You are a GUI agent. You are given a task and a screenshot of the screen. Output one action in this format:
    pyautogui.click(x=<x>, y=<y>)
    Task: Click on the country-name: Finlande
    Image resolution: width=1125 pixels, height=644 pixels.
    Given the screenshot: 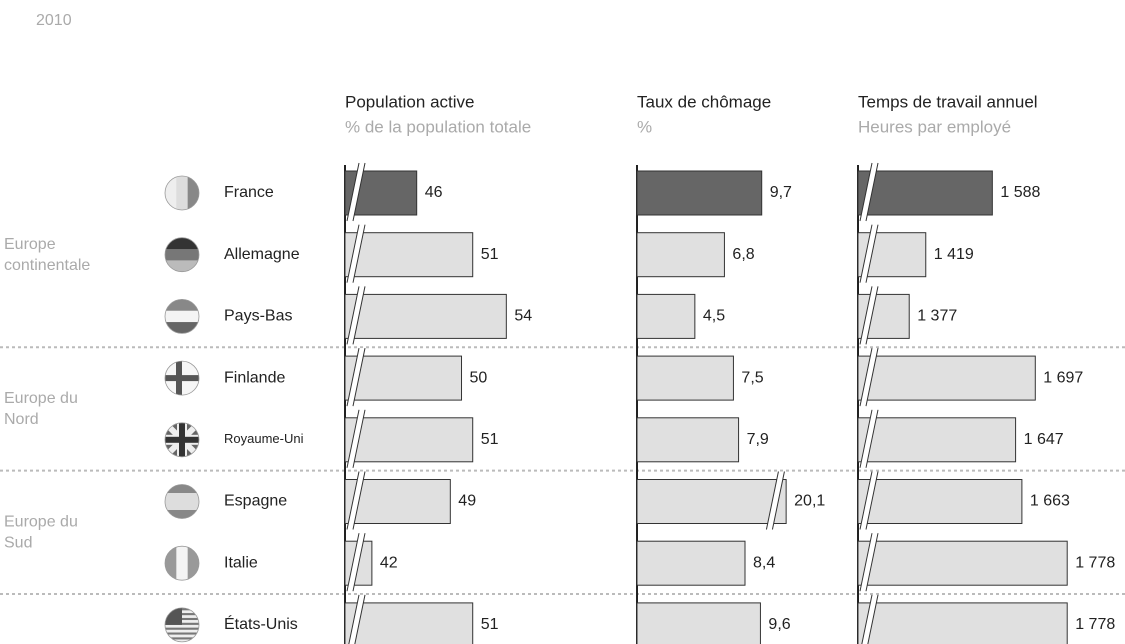 What is the action you would take?
    pyautogui.click(x=254, y=377)
    